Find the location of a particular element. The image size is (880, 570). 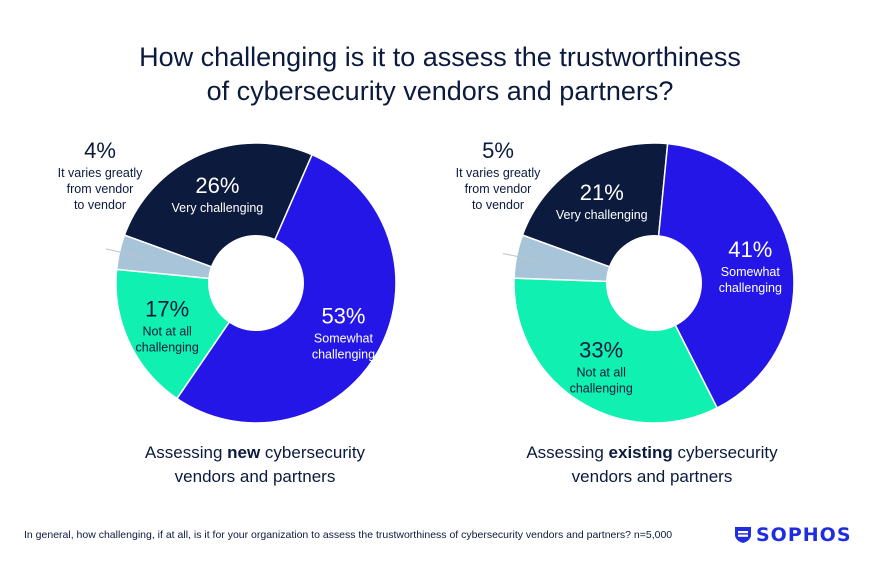

data-label-text-1-3-2: to vendor is located at coordinates (498, 205).